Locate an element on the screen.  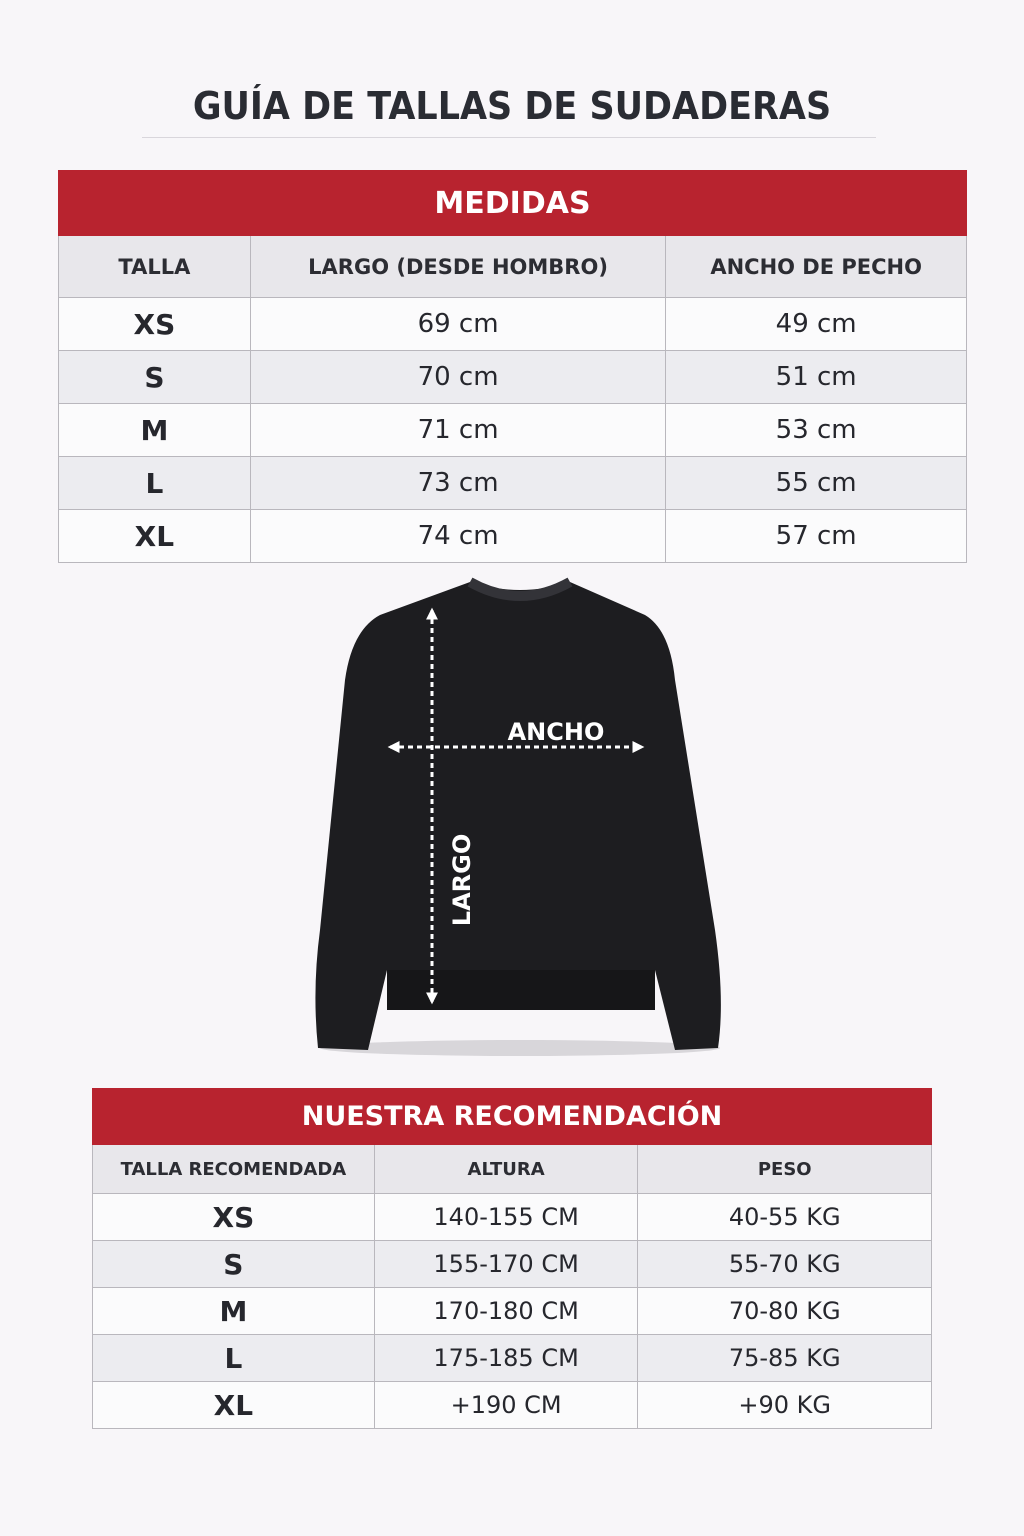
height-cell: 140-155 CM is located at coordinates (506, 1217).